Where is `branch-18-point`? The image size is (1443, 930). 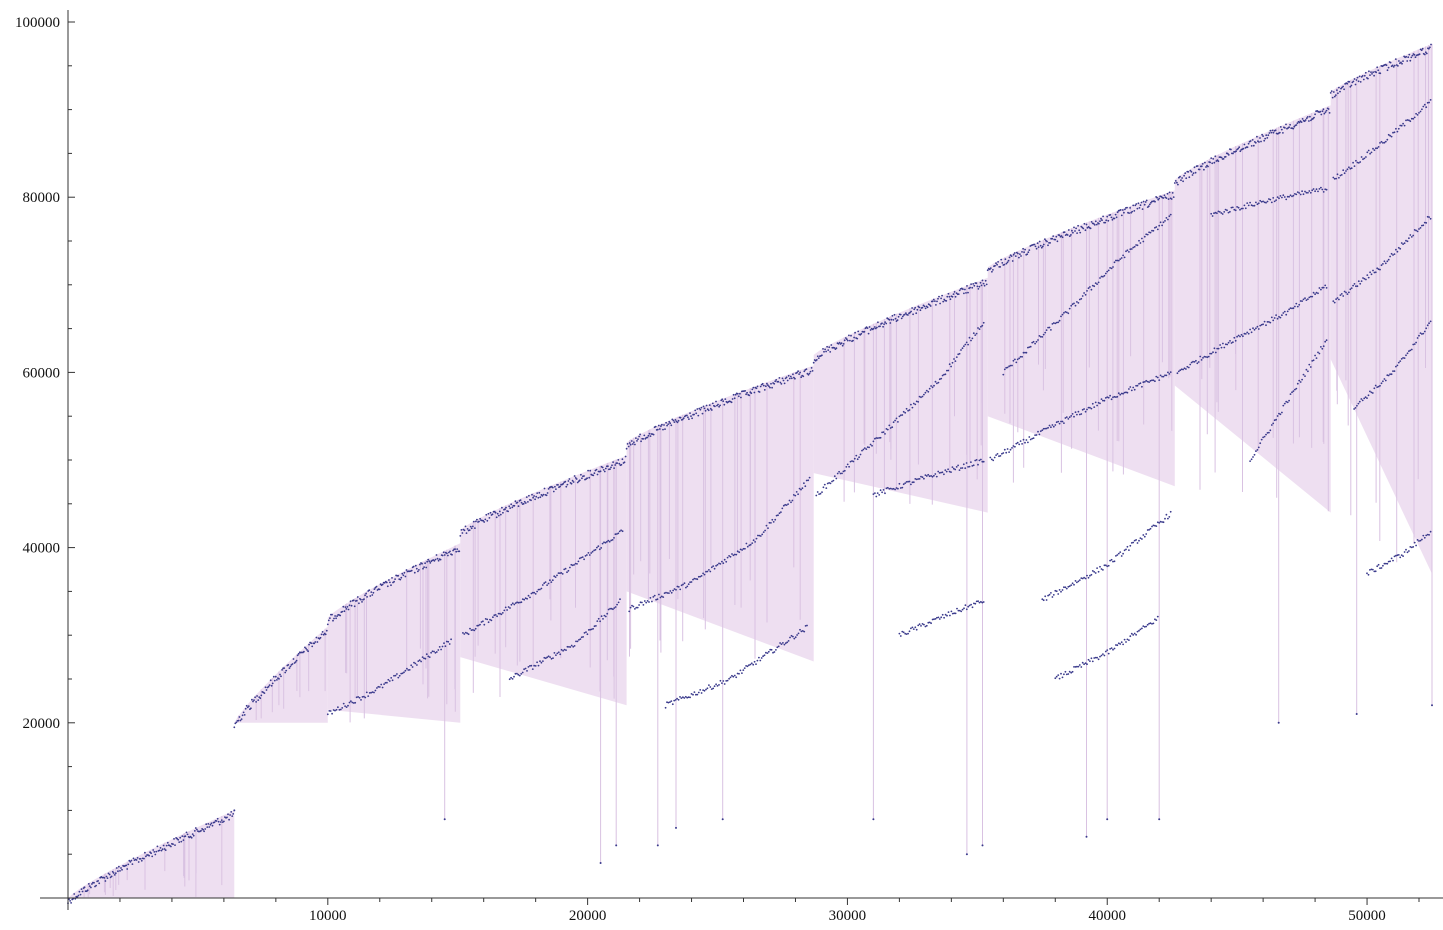 branch-18-point is located at coordinates (1416, 545).